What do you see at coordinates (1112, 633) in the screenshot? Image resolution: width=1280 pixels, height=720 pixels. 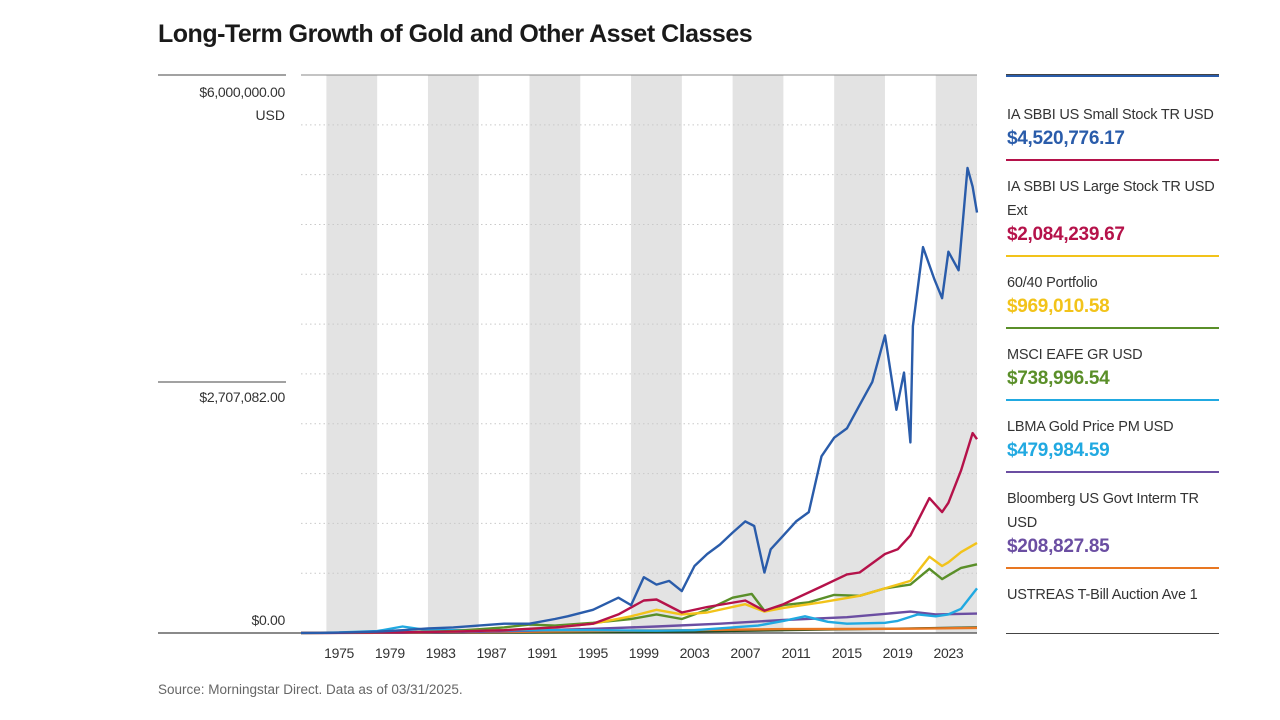 I see `legend-bottom-rule` at bounding box center [1112, 633].